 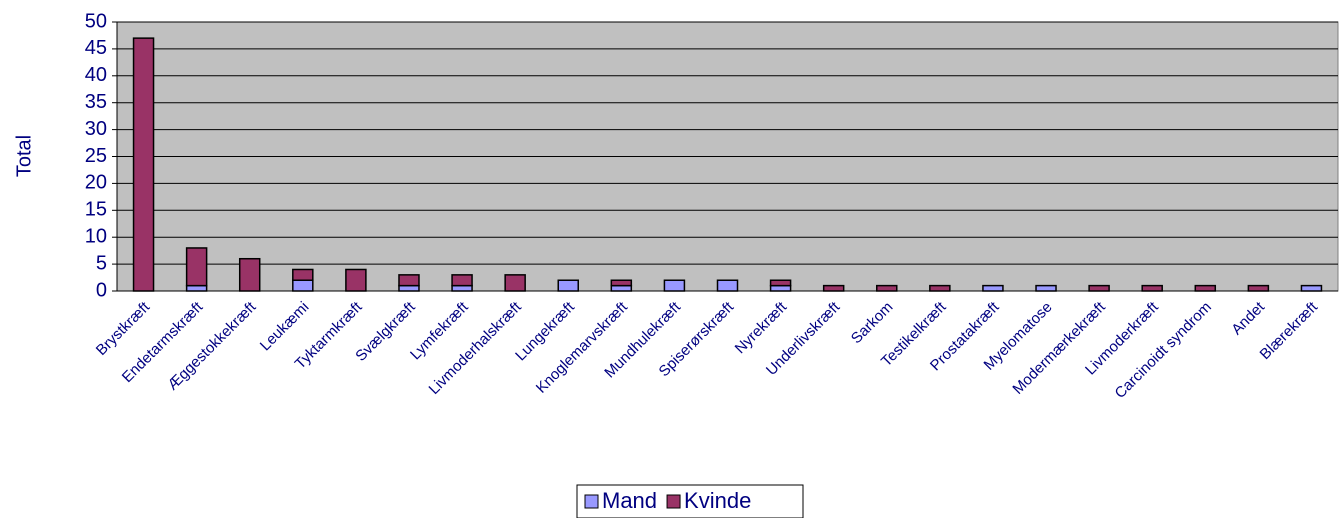 What do you see at coordinates (1289, 330) in the screenshot?
I see `x-tick-label: Blærekræft` at bounding box center [1289, 330].